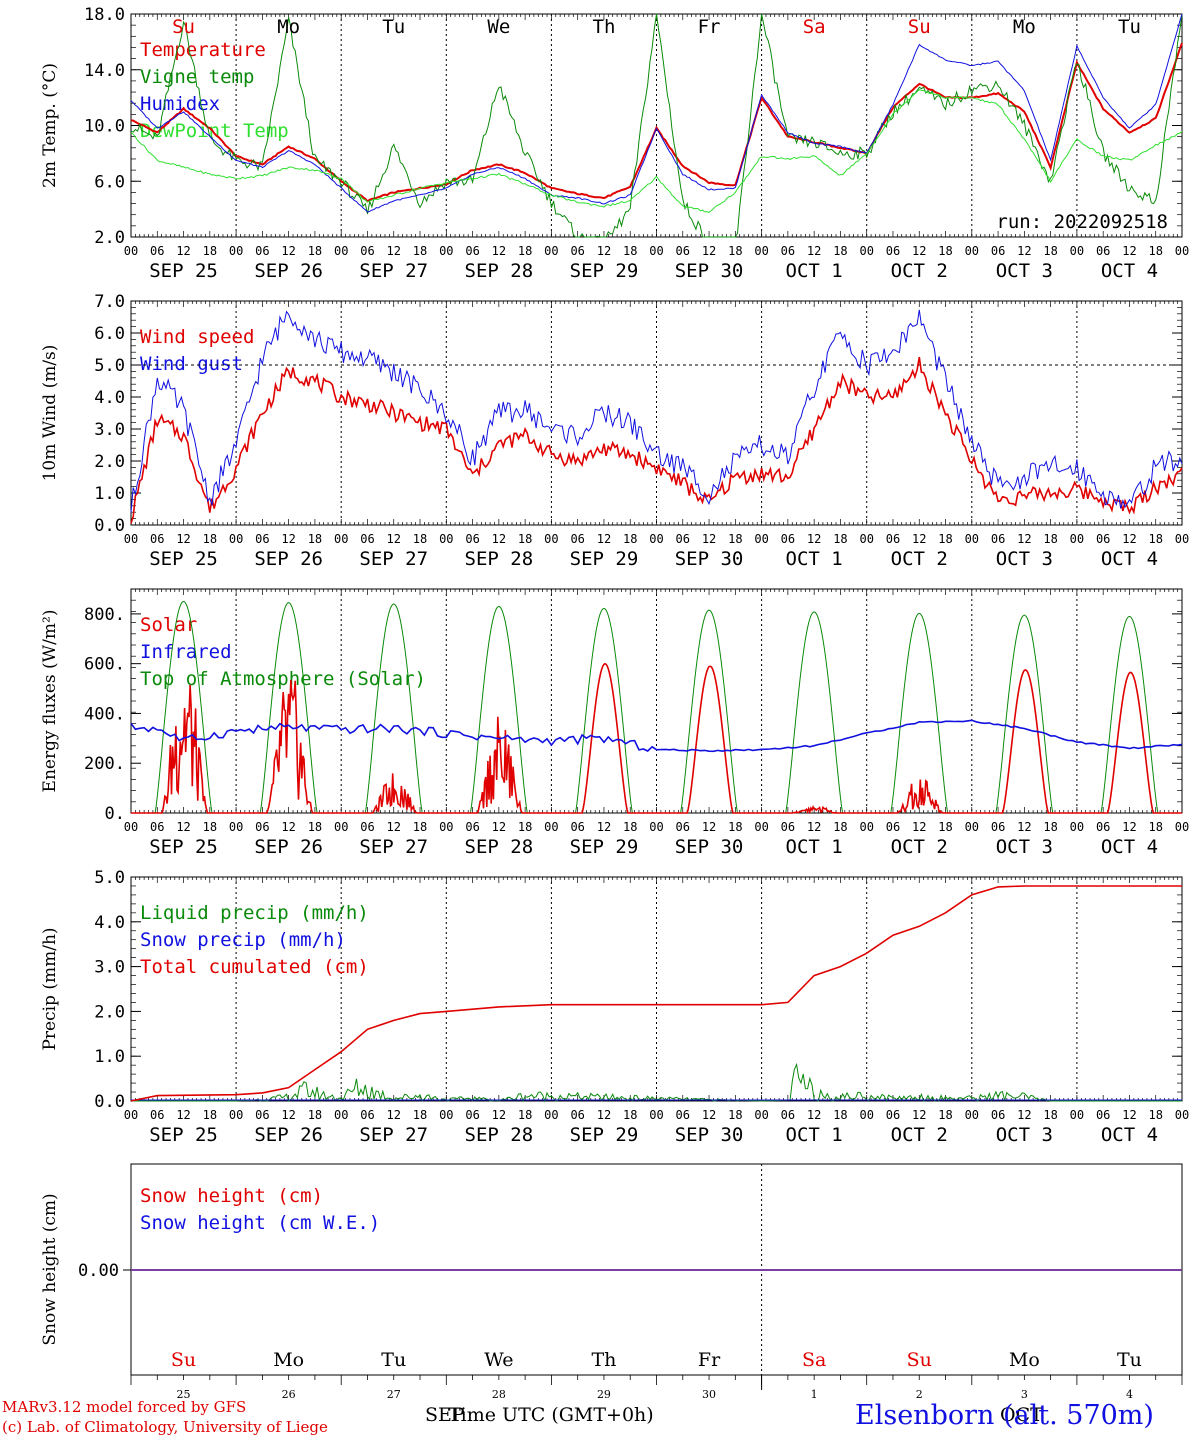 This screenshot has height=1440, width=1194. I want to click on x-date-label: SEP 28, so click(499, 1135).